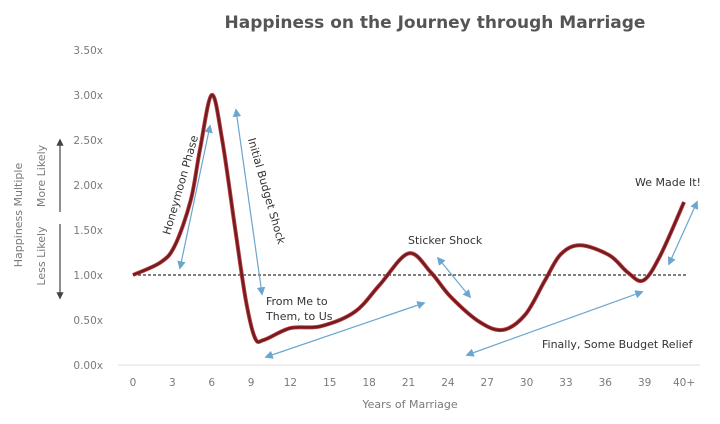 The image size is (720, 424). Describe the element at coordinates (368, 383) in the screenshot. I see `x-tick-label: 18` at that location.